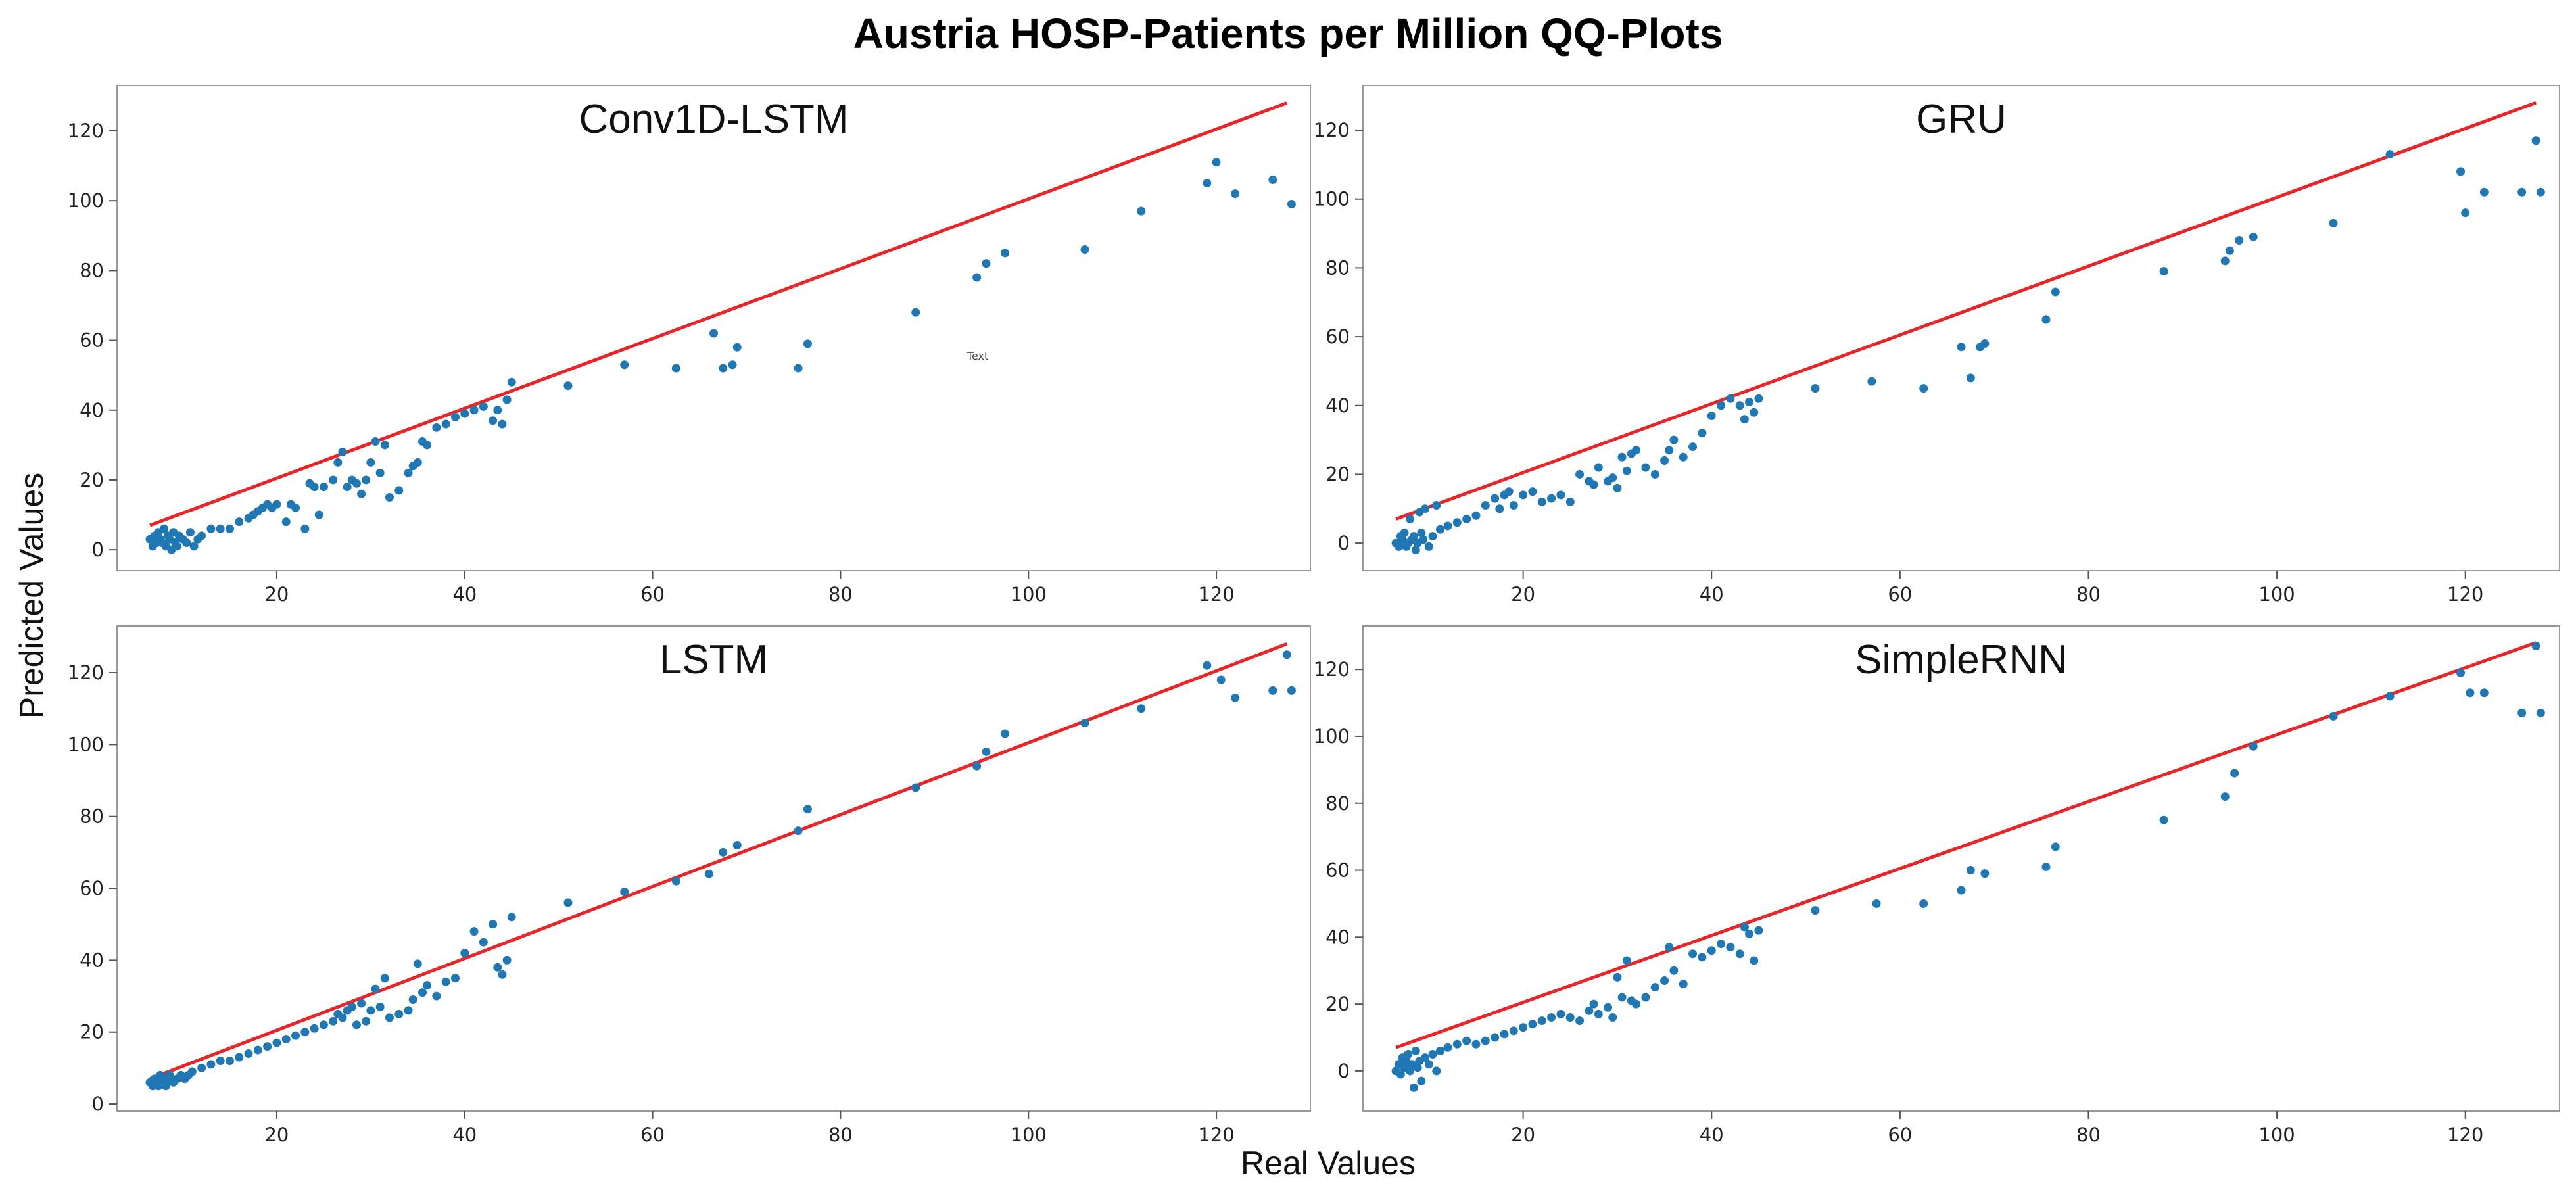 Image resolution: width=2576 pixels, height=1192 pixels. Describe the element at coordinates (1344, 543) in the screenshot. I see `y-tick-label: 0` at that location.